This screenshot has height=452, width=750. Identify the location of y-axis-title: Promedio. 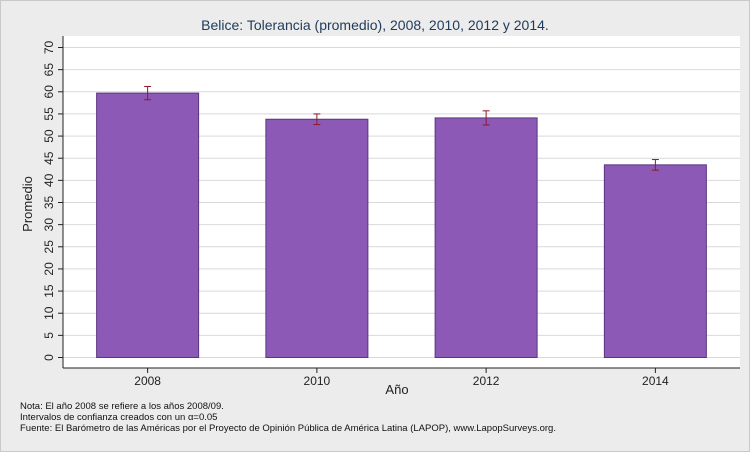
(27, 204).